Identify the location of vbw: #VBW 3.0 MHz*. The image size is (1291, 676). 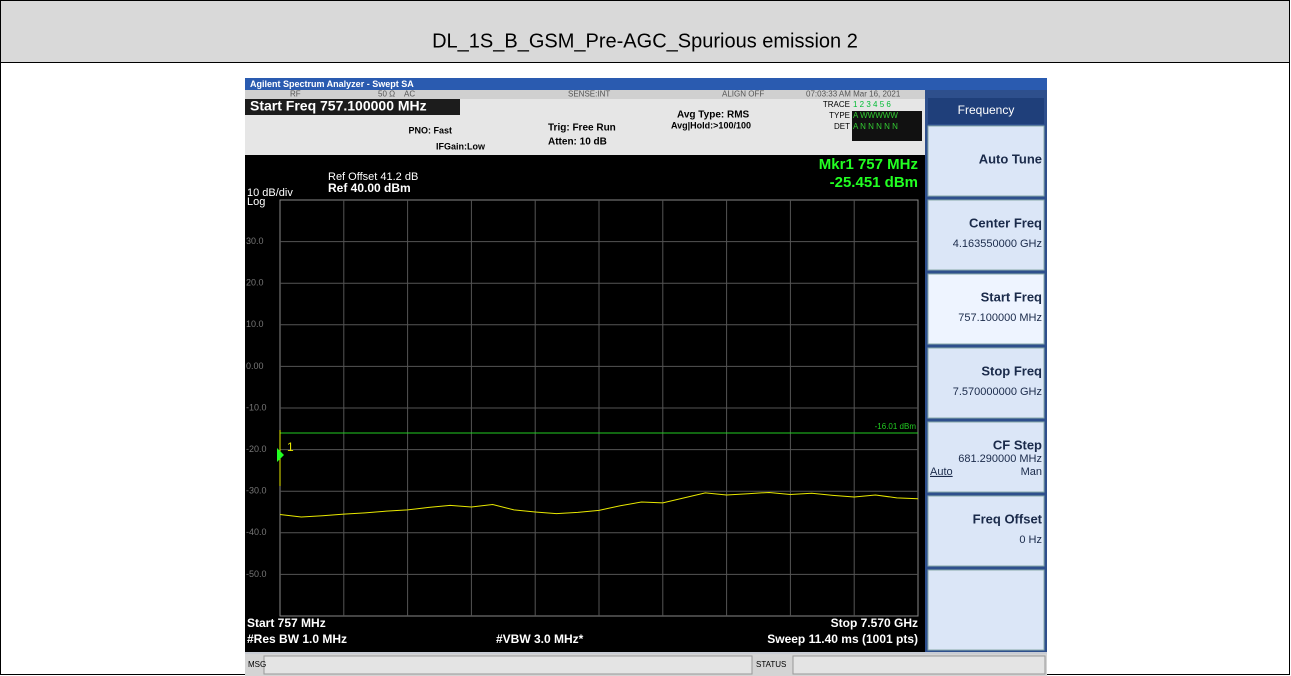
(540, 639).